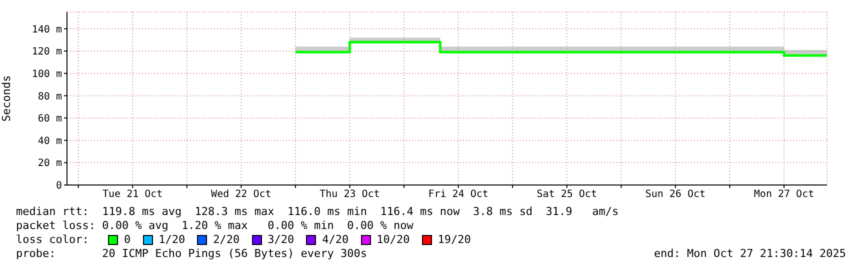 The height and width of the screenshot is (267, 857). What do you see at coordinates (393, 240) in the screenshot?
I see `text: 10/20` at bounding box center [393, 240].